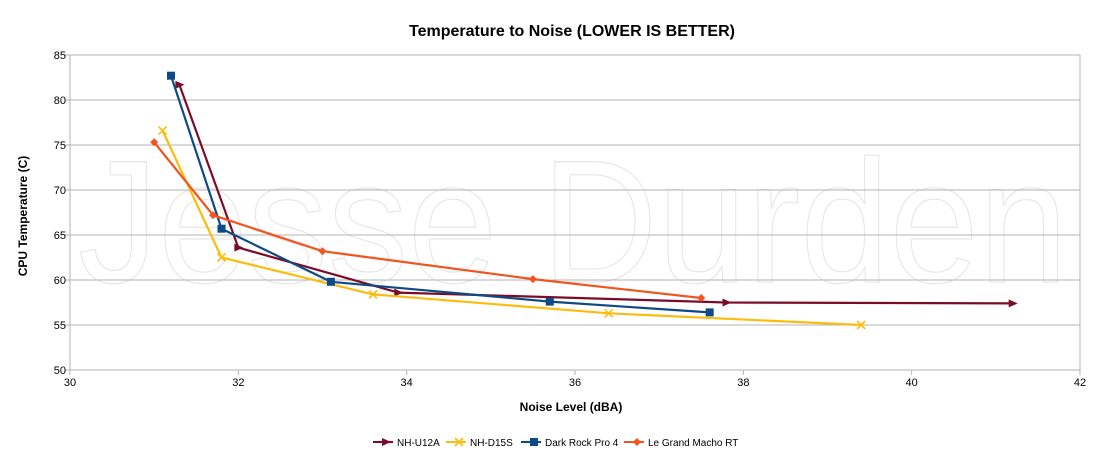  Describe the element at coordinates (60, 326) in the screenshot. I see `y-tick-label: 55` at that location.